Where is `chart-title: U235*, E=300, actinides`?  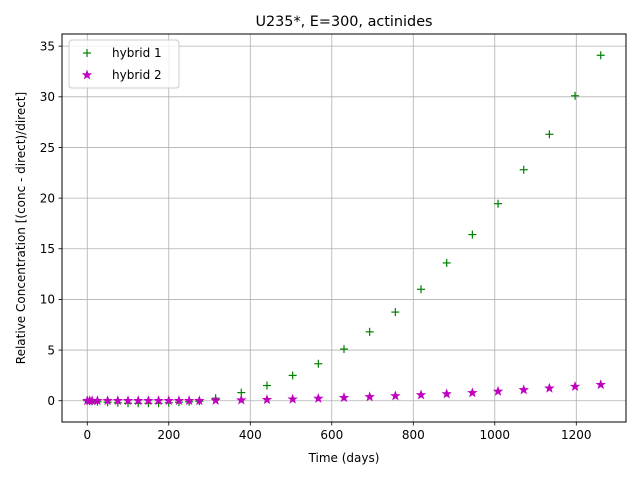
chart-title: U235*, E=300, actinides is located at coordinates (343, 22).